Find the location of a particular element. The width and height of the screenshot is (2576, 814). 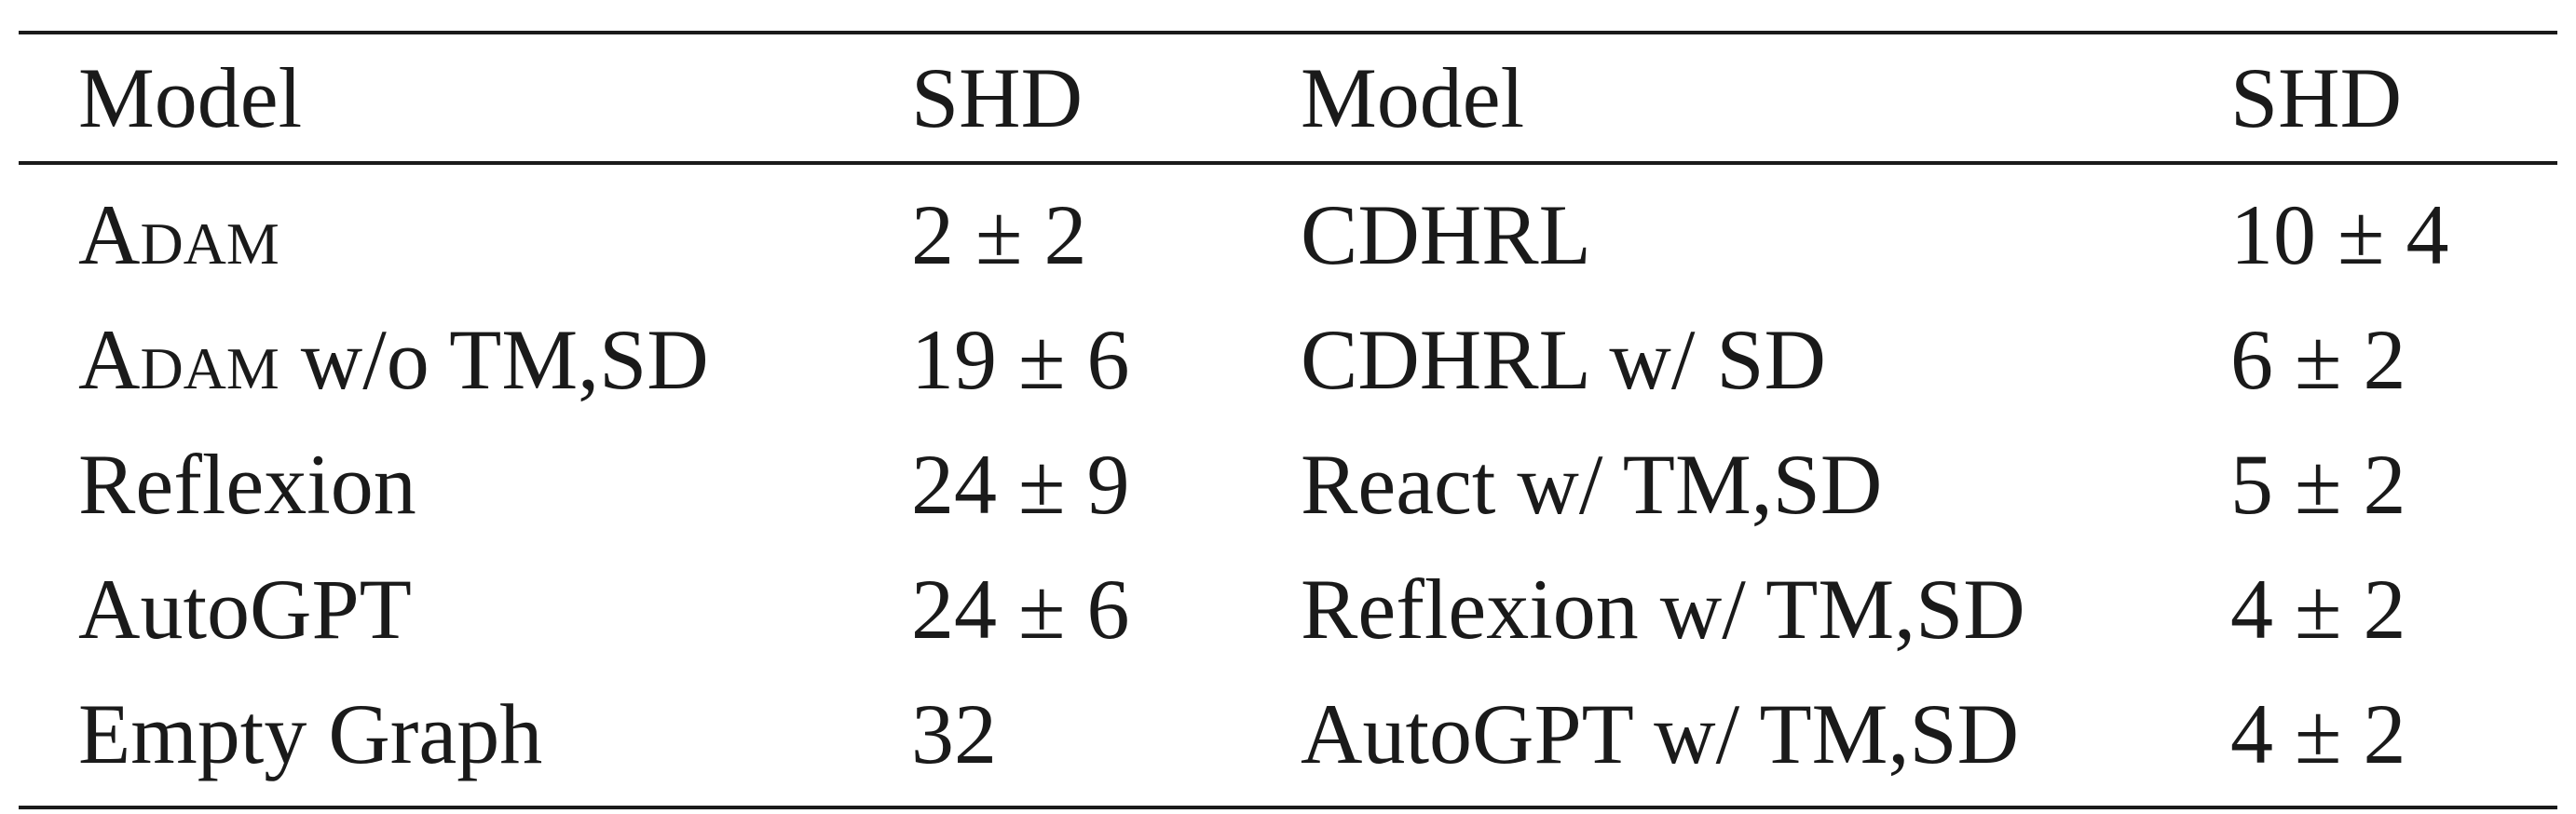

model-right-cell: React w/ TM,SD is located at coordinates (1592, 485).